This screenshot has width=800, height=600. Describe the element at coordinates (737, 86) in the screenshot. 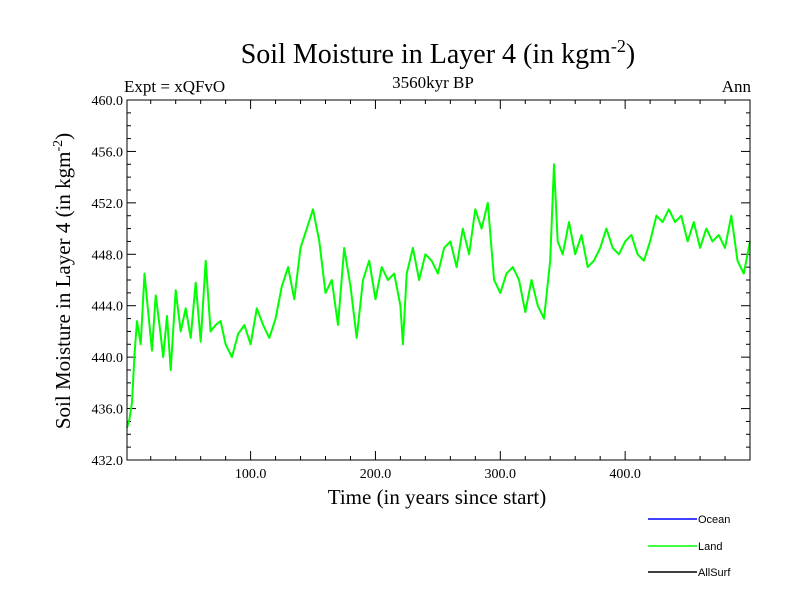

I see `season-label: Ann` at that location.